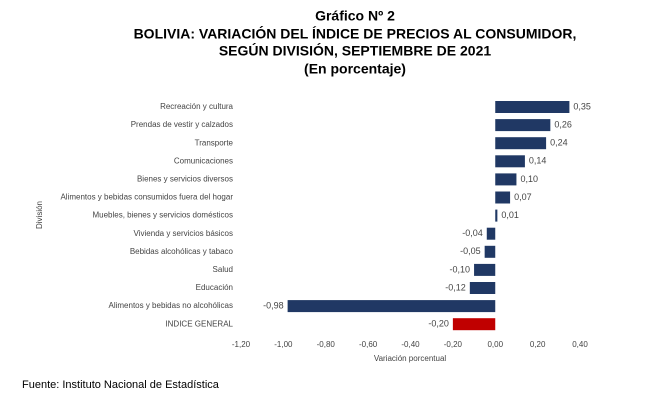 The width and height of the screenshot is (650, 401). I want to click on y-tick-label: Alimentos y bebidas no alcohólicas, so click(170, 305).